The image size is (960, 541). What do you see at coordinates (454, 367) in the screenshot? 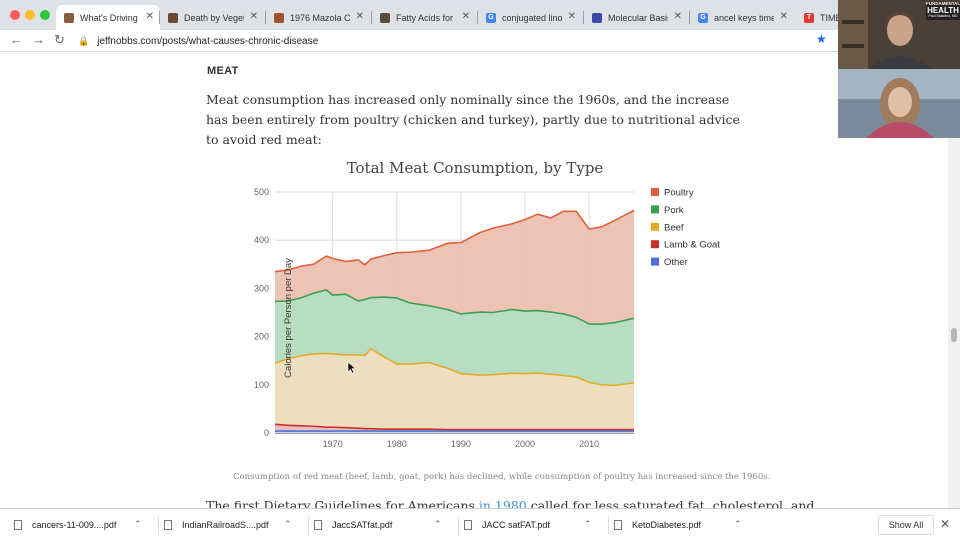
I see `chart-line-beef` at bounding box center [454, 367].